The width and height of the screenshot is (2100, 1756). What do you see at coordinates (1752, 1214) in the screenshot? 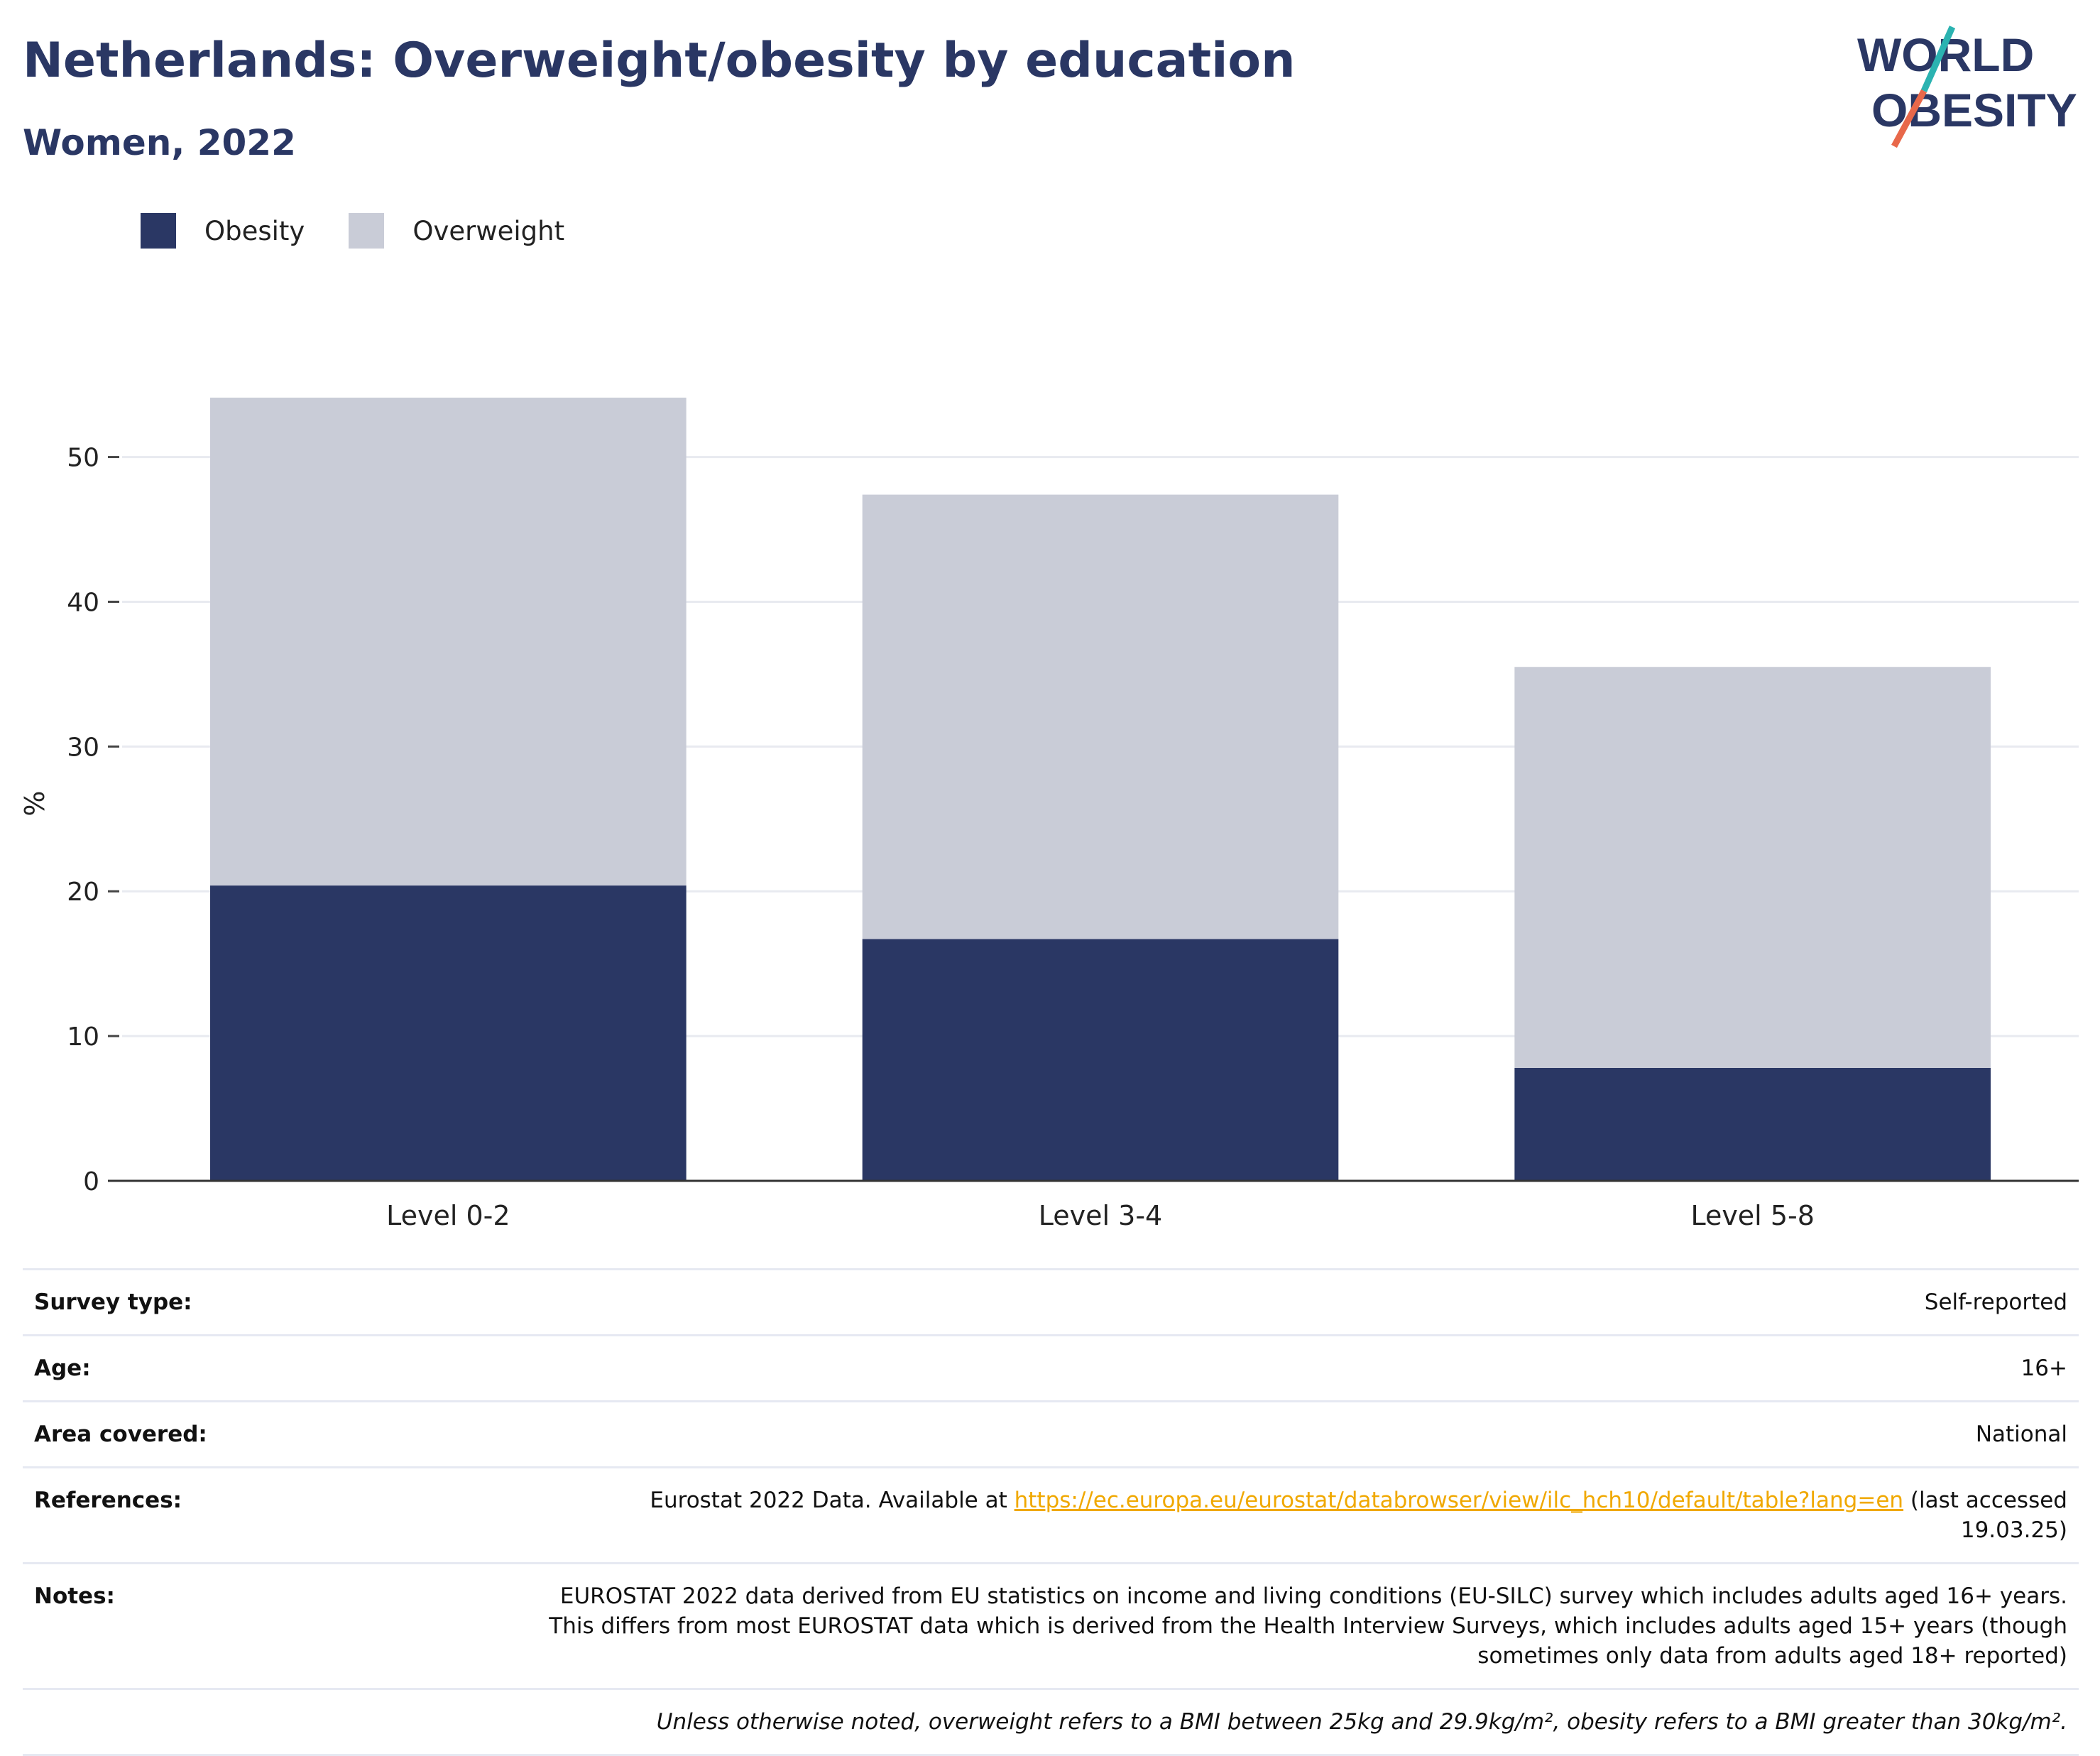
I see `x-tick-label: Level 5-8` at bounding box center [1752, 1214].